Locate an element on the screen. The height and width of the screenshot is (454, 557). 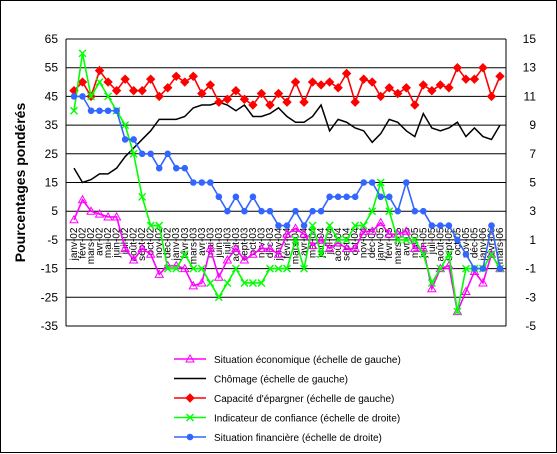
x-tick-label: nov-04 is located at coordinates (364, 242).